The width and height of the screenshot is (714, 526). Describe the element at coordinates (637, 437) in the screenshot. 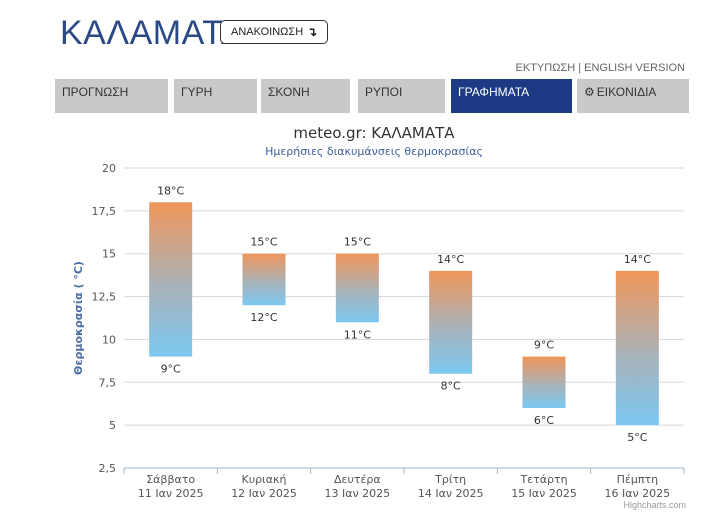

I see `low-temp-label: 5°C` at that location.